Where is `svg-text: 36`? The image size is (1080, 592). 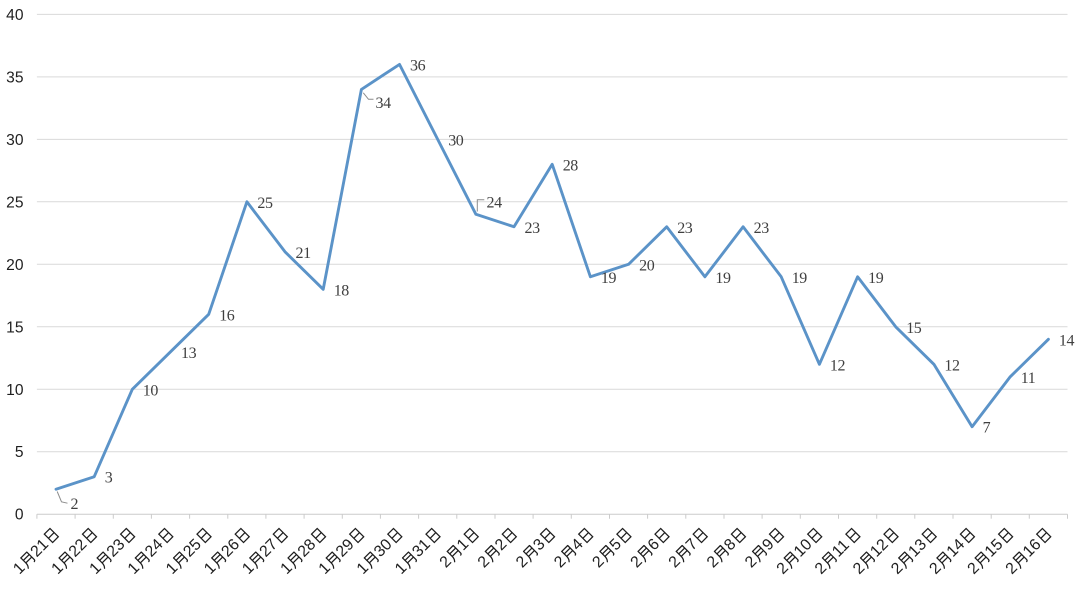
svg-text: 36 is located at coordinates (418, 65).